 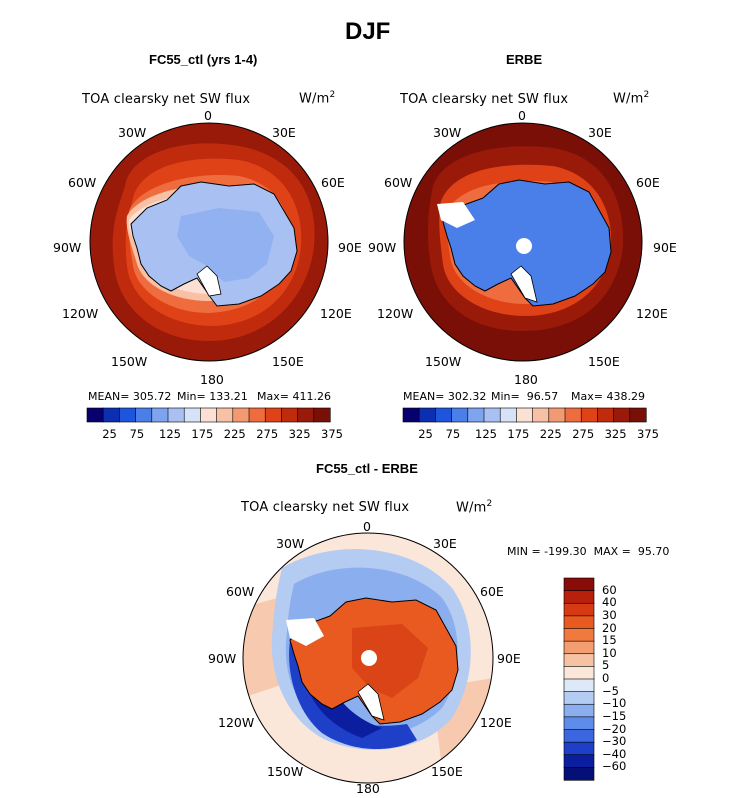 What do you see at coordinates (523, 242) in the screenshot?
I see `panel2-map` at bounding box center [523, 242].